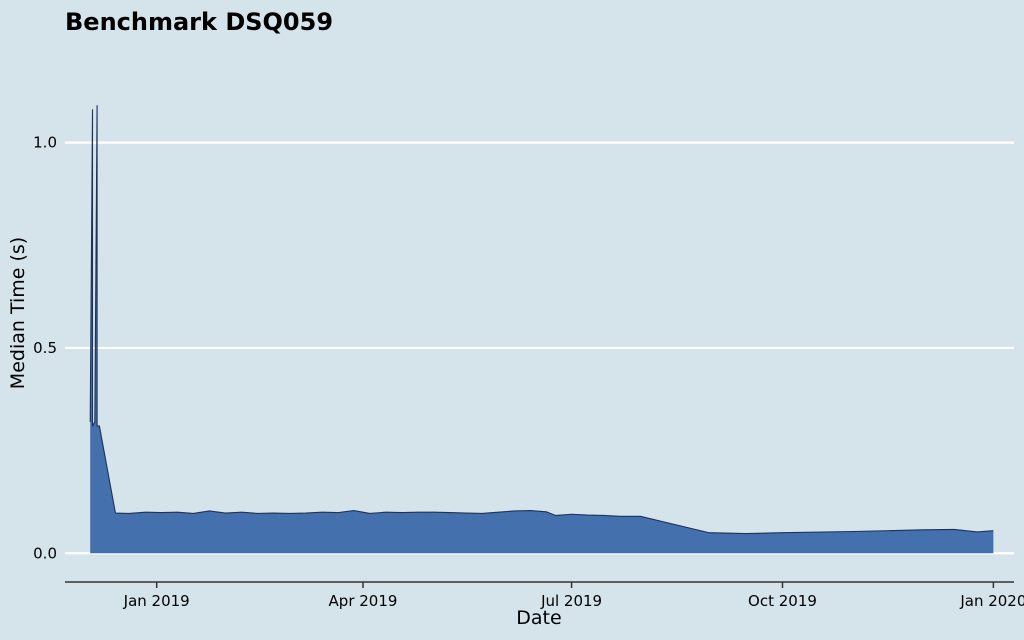 This screenshot has width=1024, height=640. What do you see at coordinates (156, 601) in the screenshot?
I see `x-tick-label: Jan 2019` at bounding box center [156, 601].